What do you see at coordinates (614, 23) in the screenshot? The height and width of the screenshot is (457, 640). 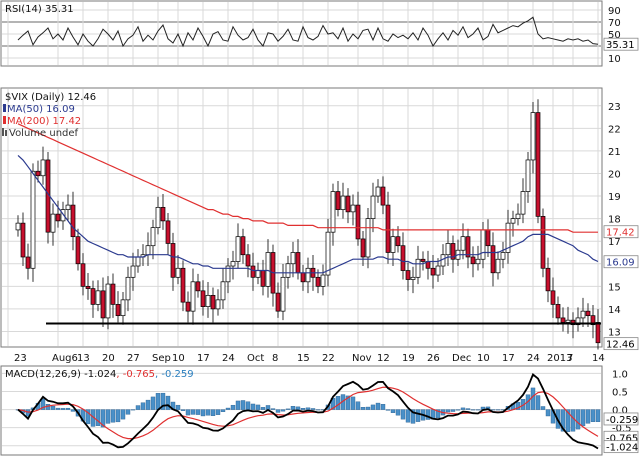 I see `rsi-tick-label: 70` at bounding box center [614, 23].